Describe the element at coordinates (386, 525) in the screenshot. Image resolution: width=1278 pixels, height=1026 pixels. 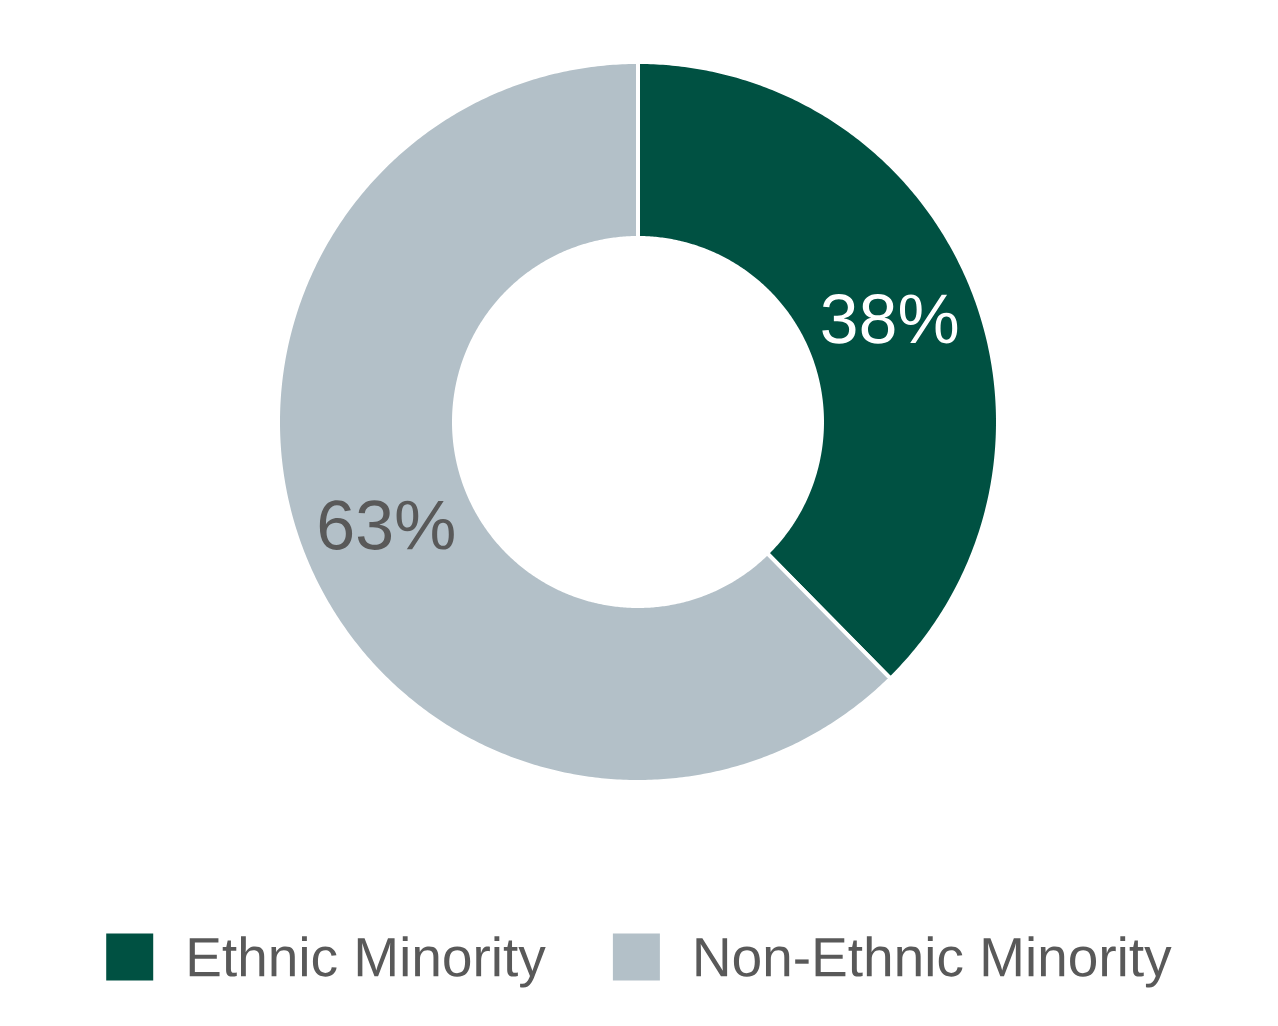
I see `data-label: 63%` at that location.